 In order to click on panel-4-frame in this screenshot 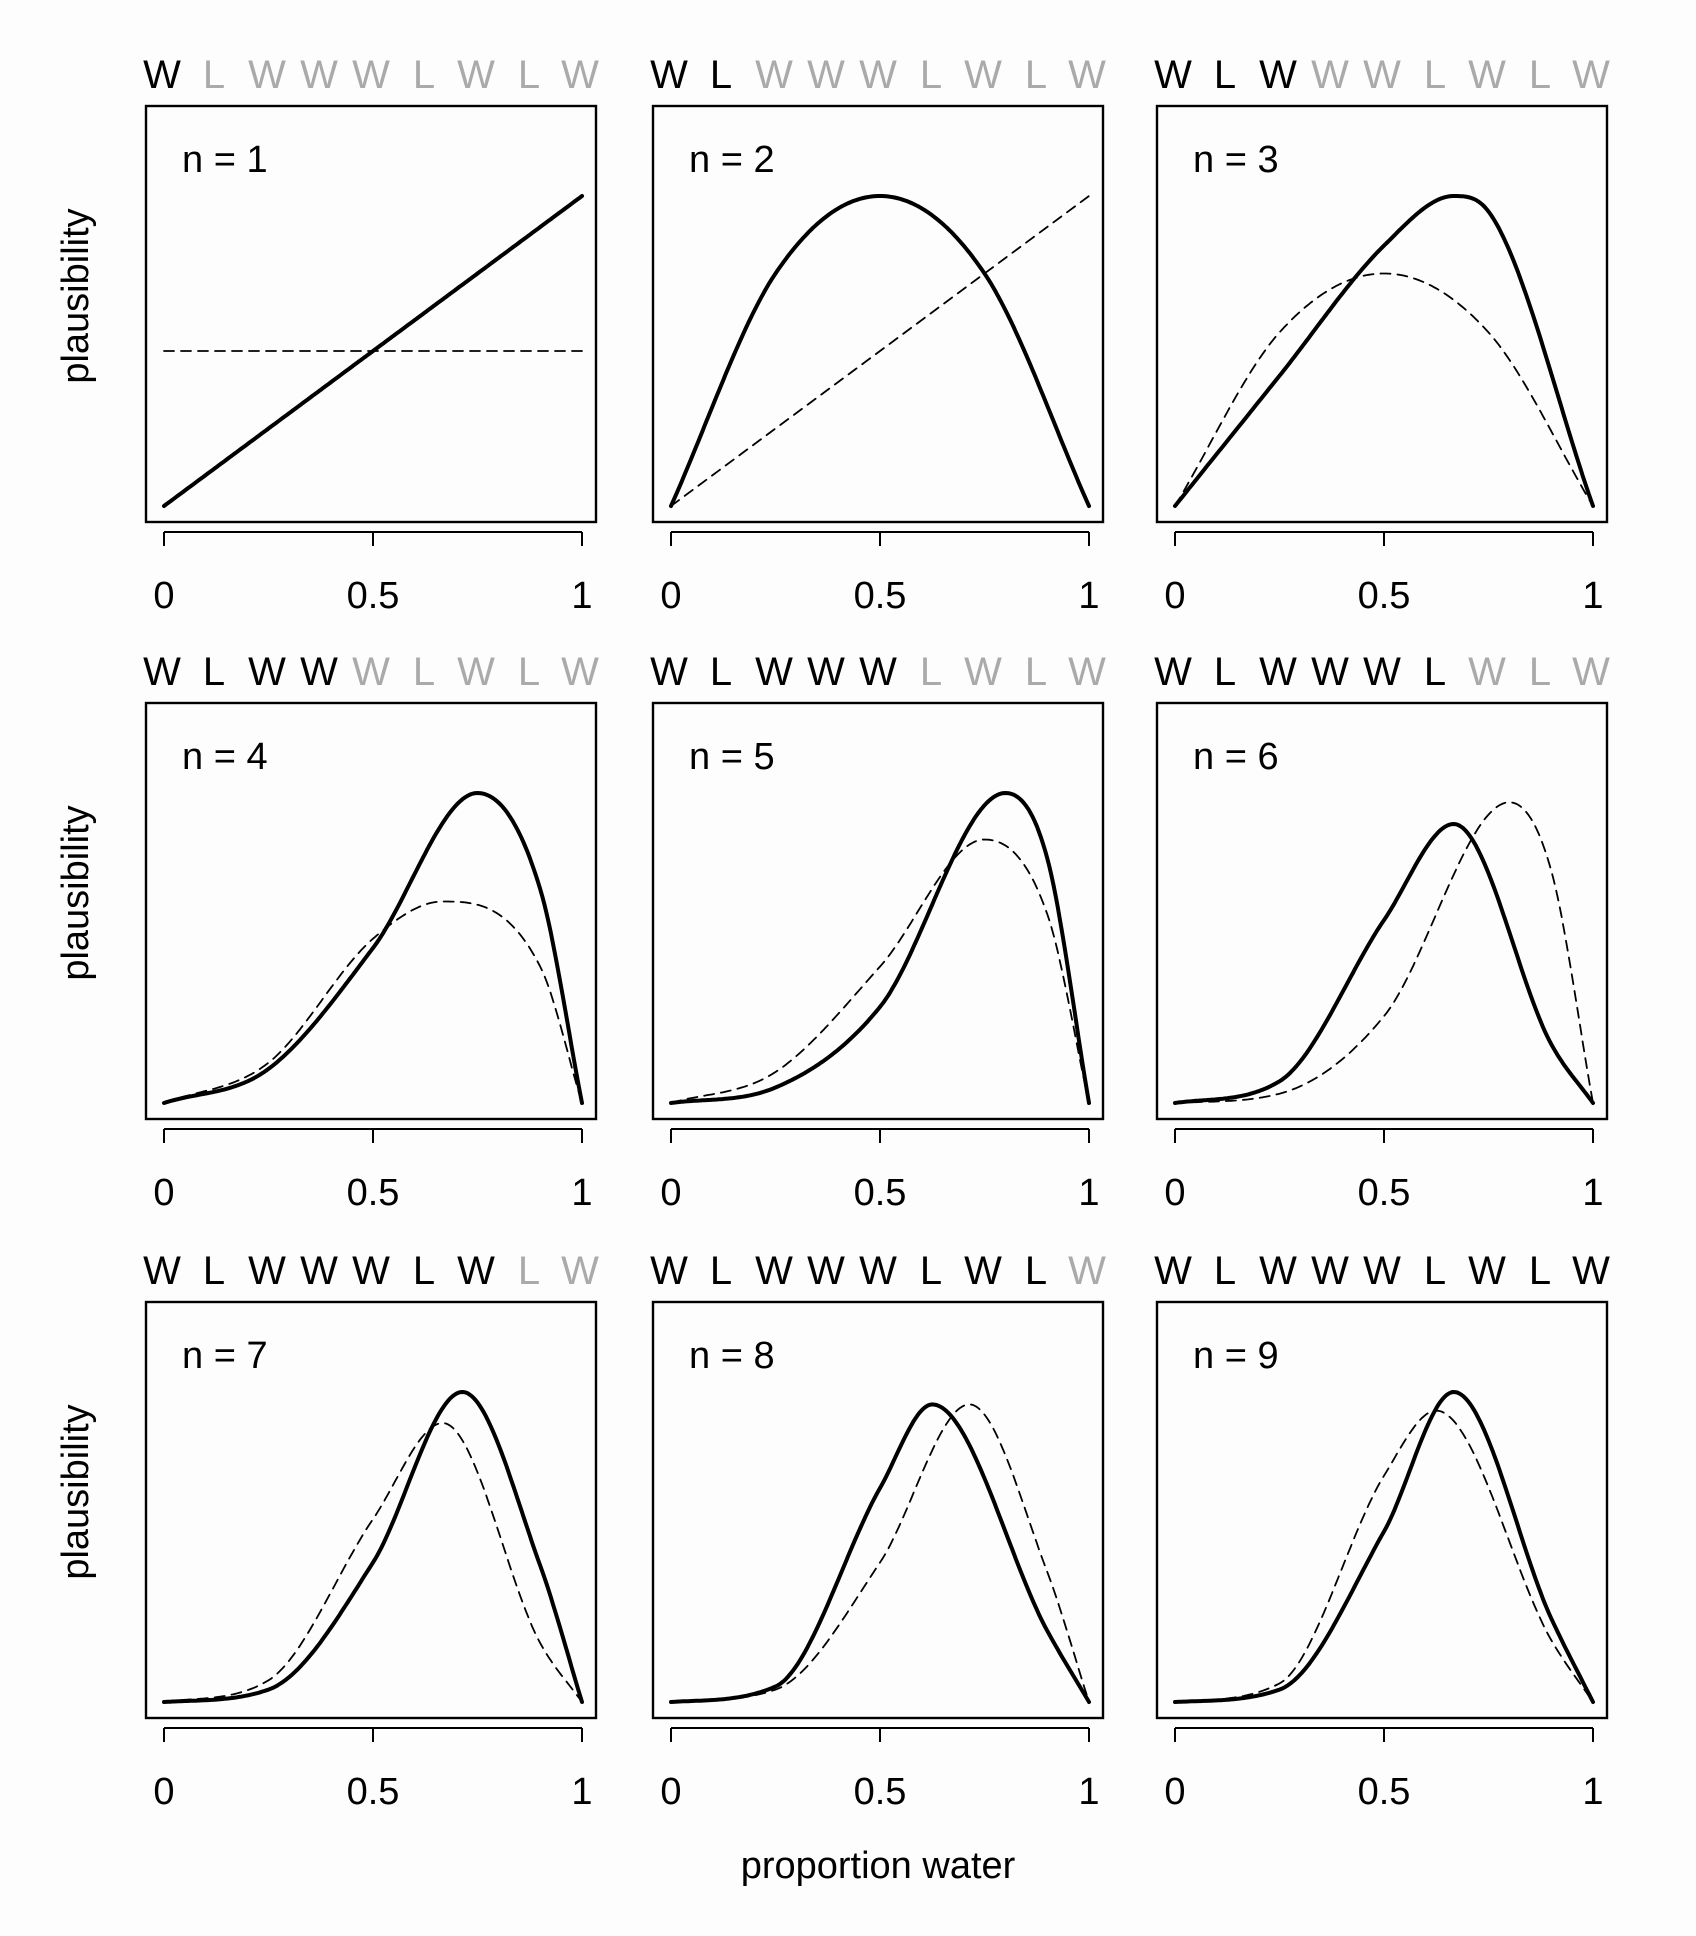, I will do `click(371, 911)`.